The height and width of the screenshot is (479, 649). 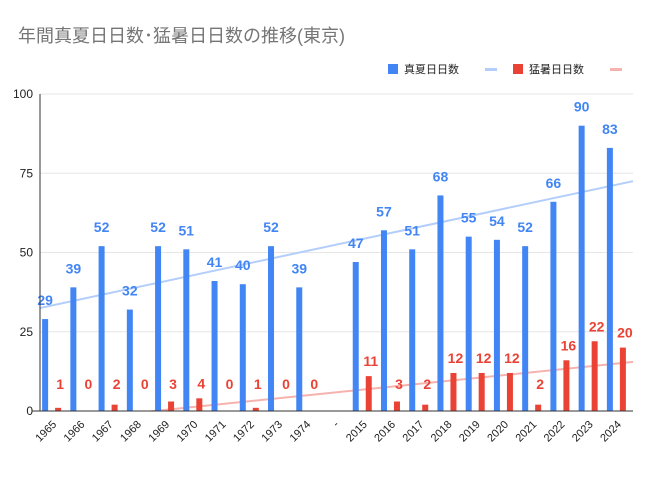 What do you see at coordinates (431, 69) in the screenshot?
I see `legend-label: 真夏日日数` at bounding box center [431, 69].